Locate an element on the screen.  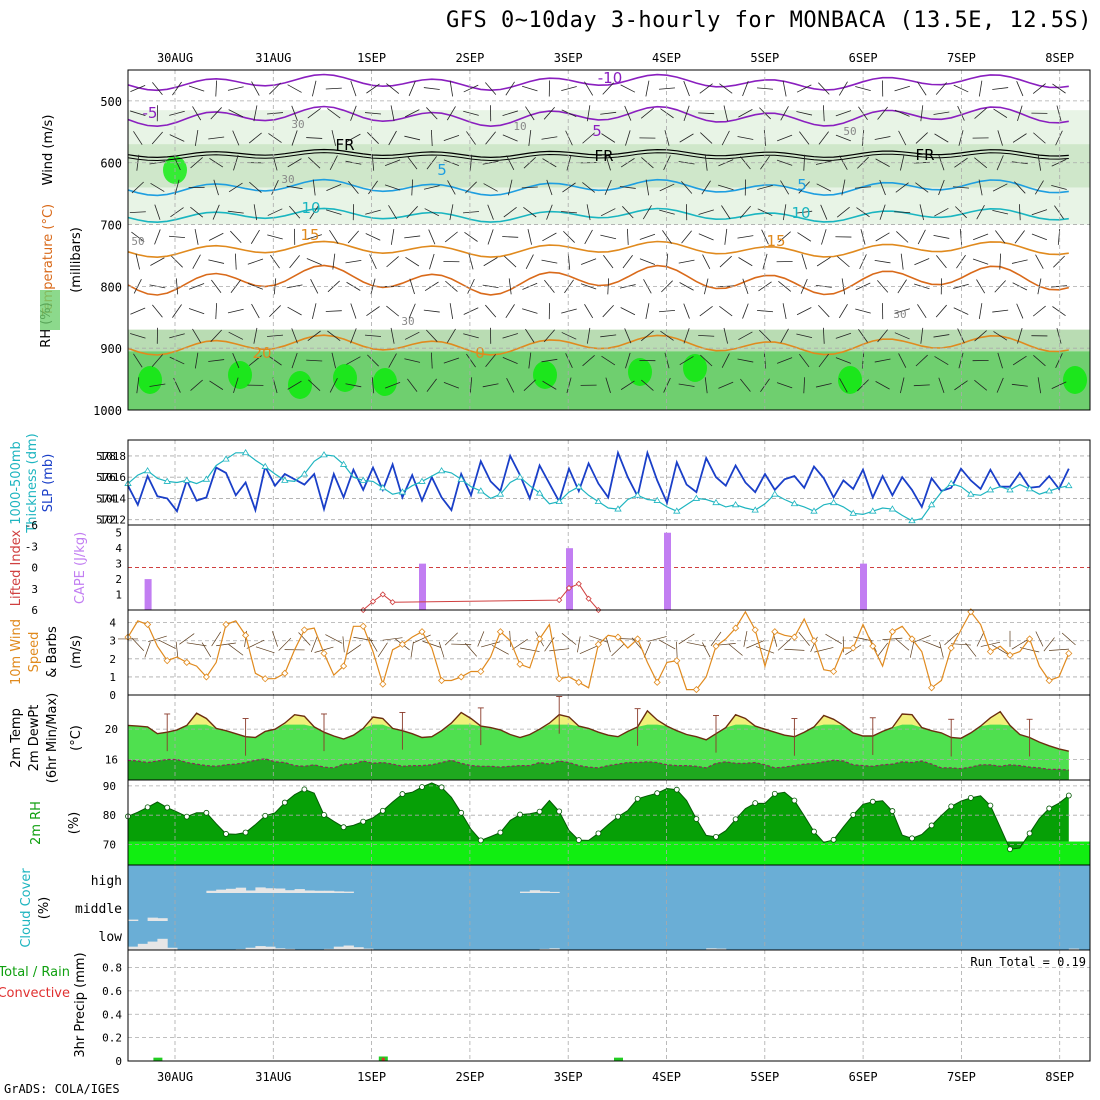
cloud-bg is located at coordinates (609, 907).